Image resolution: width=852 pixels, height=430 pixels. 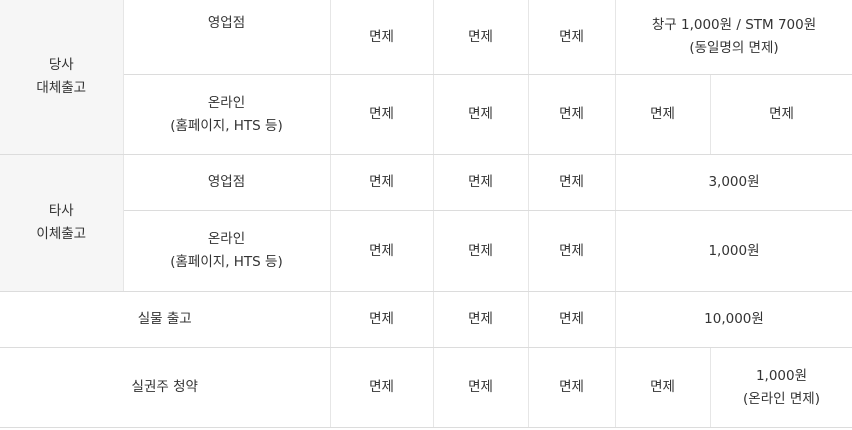 I want to click on physical-label: 실물 출고, so click(x=164, y=319).